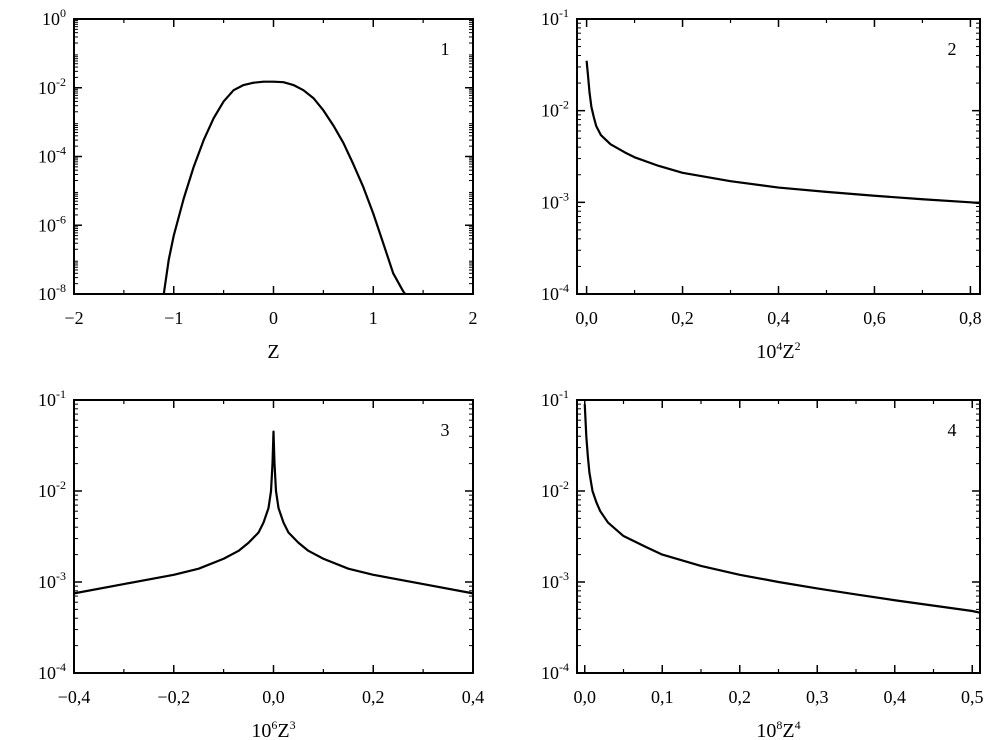 The height and width of the screenshot is (740, 987). Describe the element at coordinates (952, 49) in the screenshot. I see `panel-number-label: 2` at that location.